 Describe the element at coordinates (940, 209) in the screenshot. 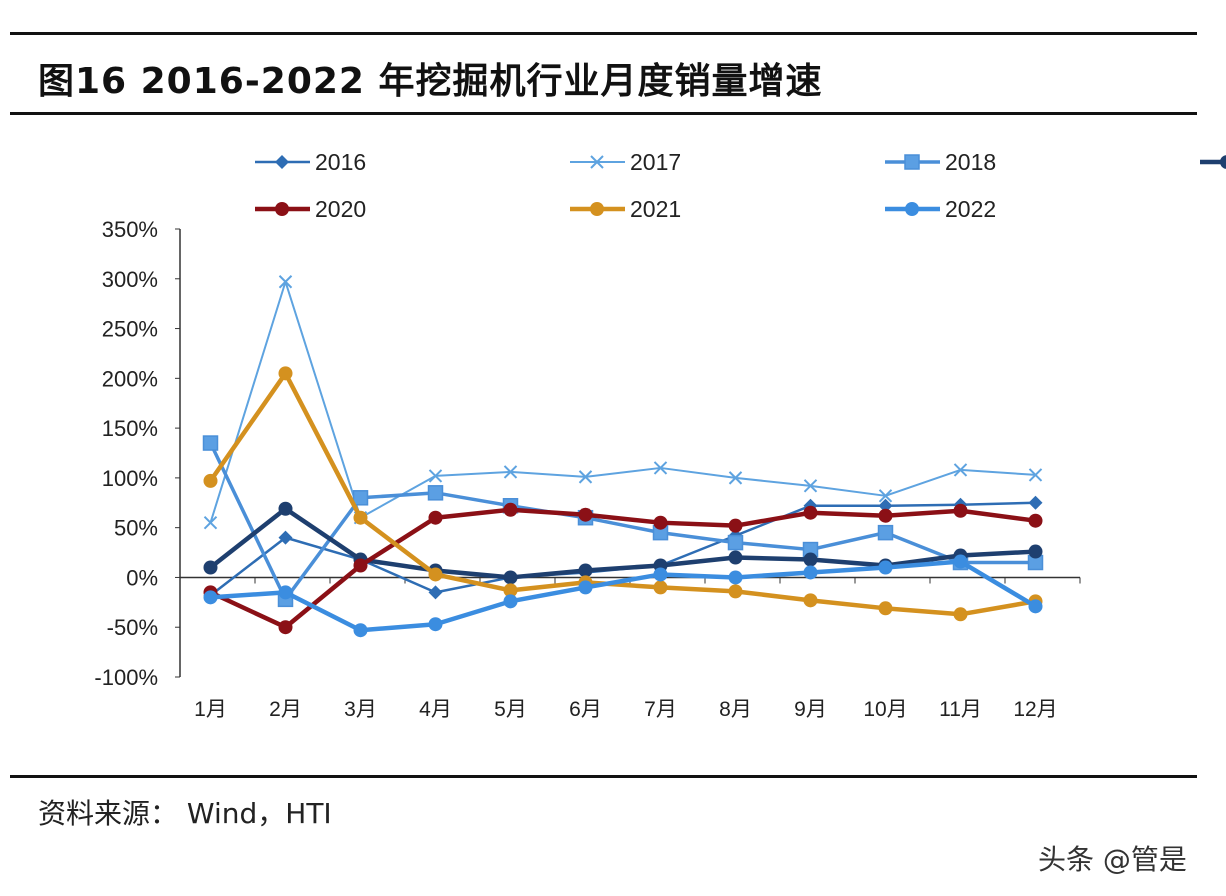

I see `legend-item-2022: 2022` at that location.